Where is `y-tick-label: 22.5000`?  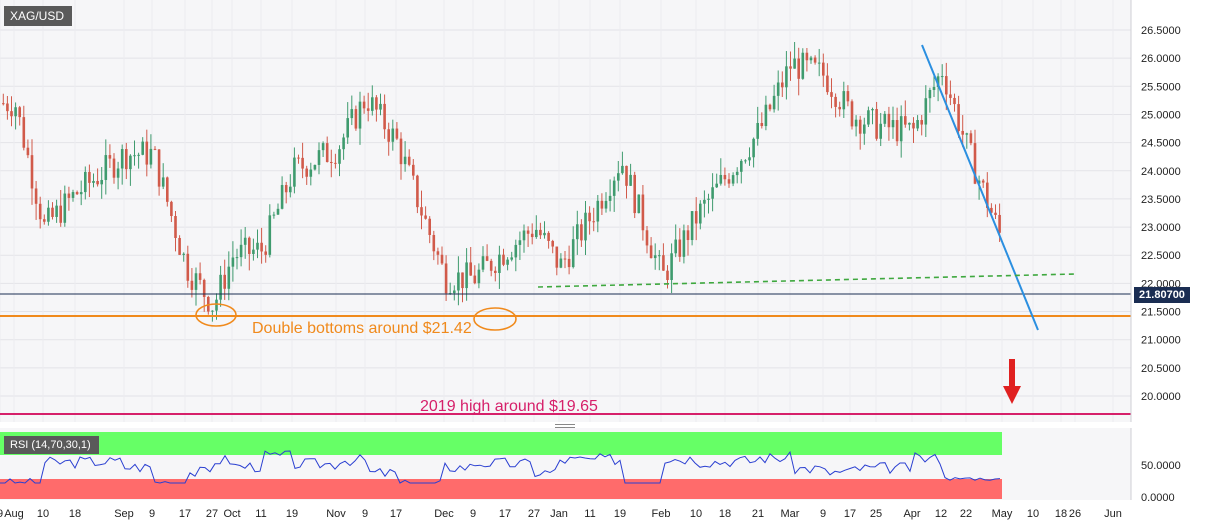
y-tick-label: 22.5000 is located at coordinates (1161, 256).